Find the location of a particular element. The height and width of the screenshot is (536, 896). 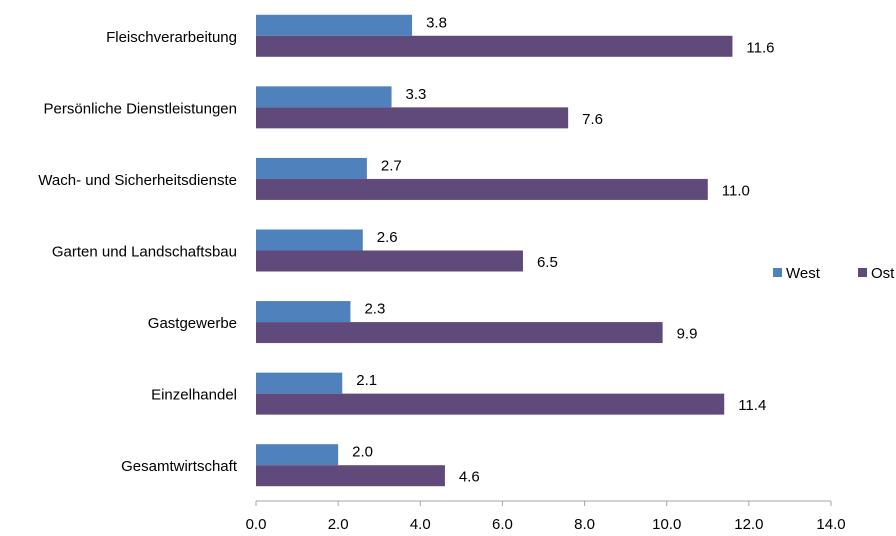

value-label: 2.7 is located at coordinates (391, 165).